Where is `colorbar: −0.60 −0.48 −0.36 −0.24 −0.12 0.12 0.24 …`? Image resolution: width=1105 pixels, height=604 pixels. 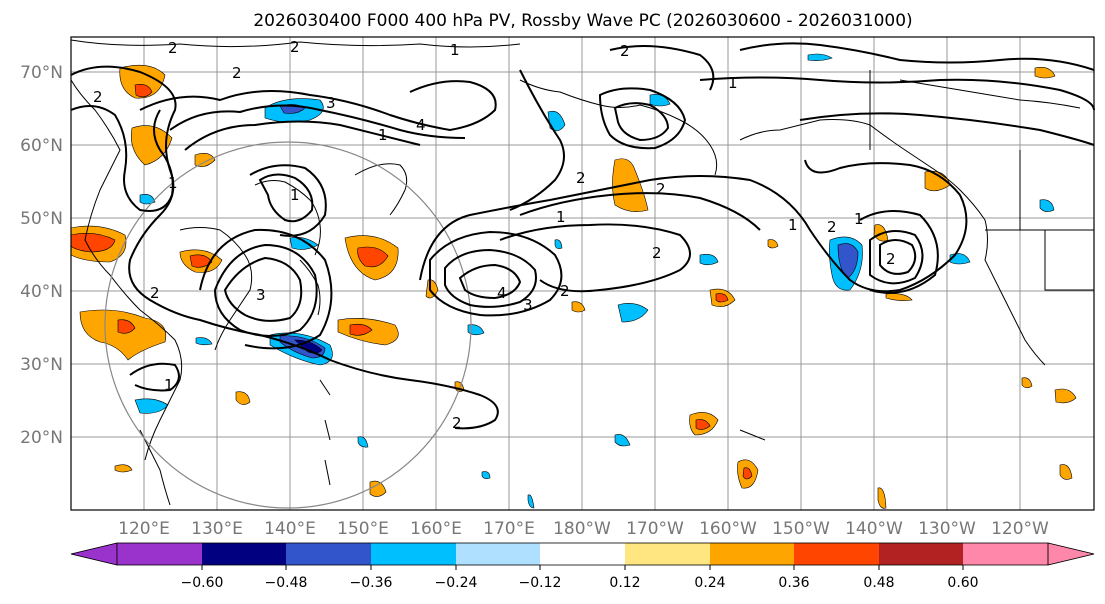 colorbar: −0.60 −0.48 −0.36 −0.24 −0.12 0.12 0.24 … is located at coordinates (582, 566).